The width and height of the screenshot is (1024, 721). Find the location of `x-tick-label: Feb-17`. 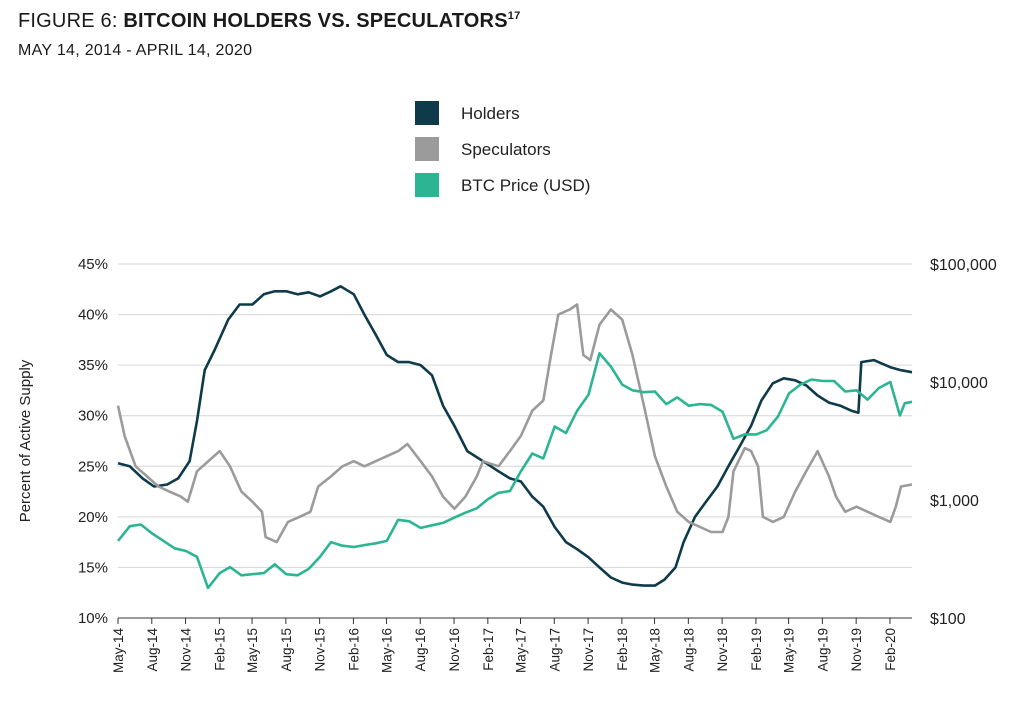

x-tick-label: Feb-17 is located at coordinates (488, 649).